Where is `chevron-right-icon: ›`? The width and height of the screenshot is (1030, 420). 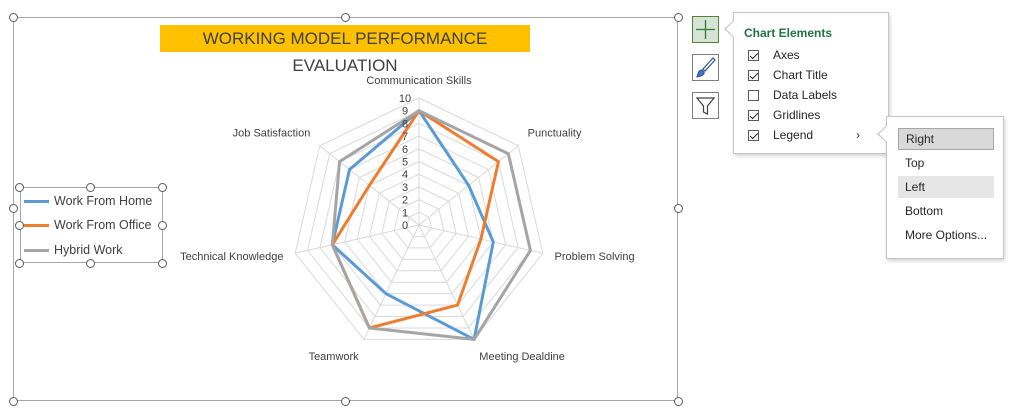
chevron-right-icon: › is located at coordinates (858, 135).